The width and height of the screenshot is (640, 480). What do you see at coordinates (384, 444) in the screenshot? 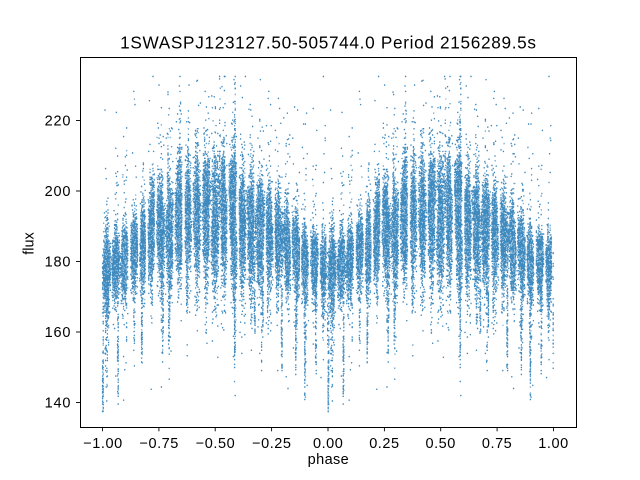
I see `svg-text: 0.25` at bounding box center [384, 444].